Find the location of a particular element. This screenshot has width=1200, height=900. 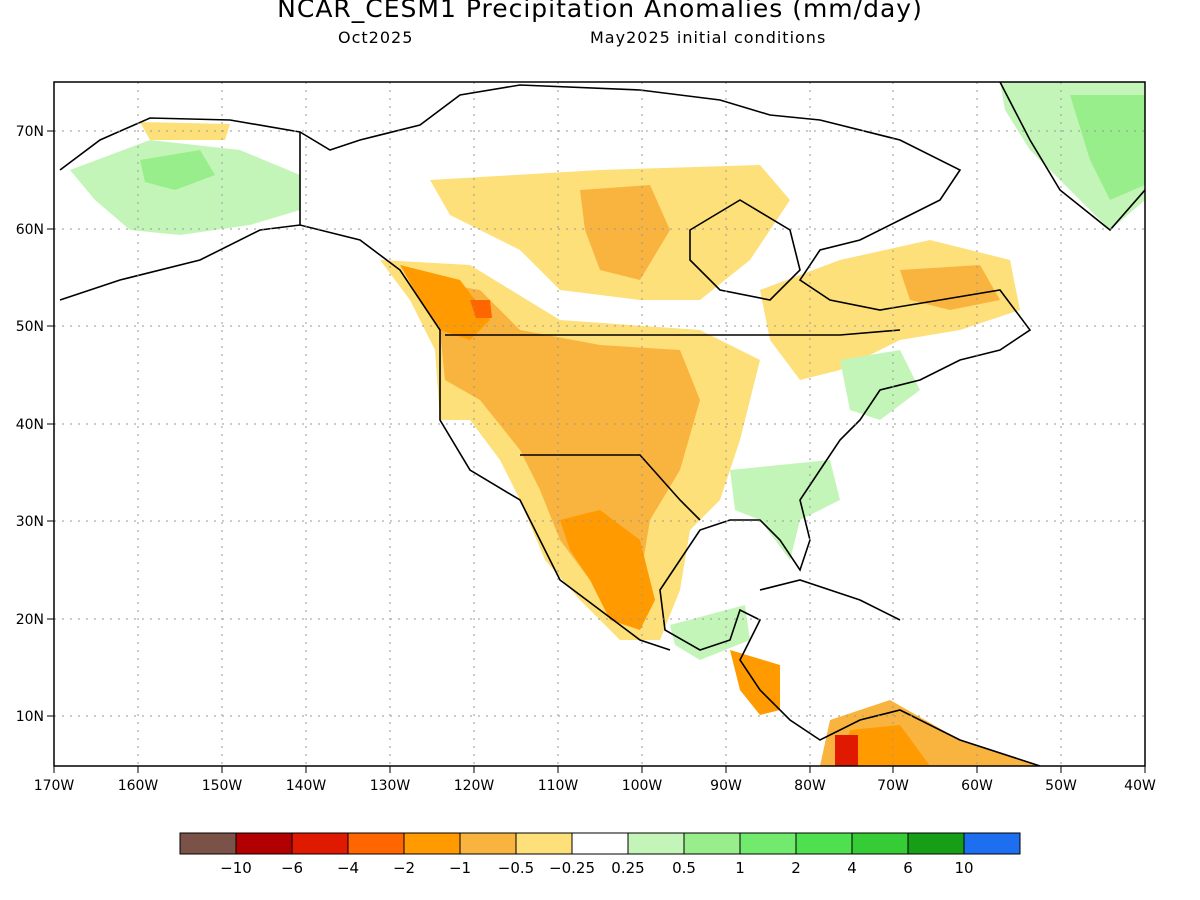

lon-label-140w: 140W is located at coordinates (306, 786).